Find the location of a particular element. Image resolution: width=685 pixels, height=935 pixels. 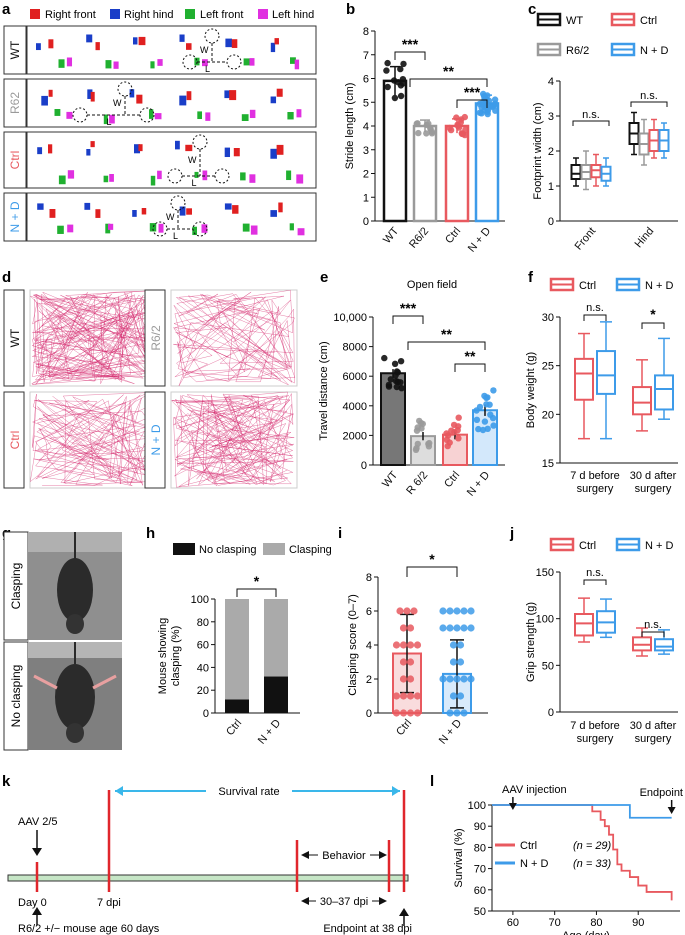

legend-left-hind: Left hind is located at coordinates (293, 15).